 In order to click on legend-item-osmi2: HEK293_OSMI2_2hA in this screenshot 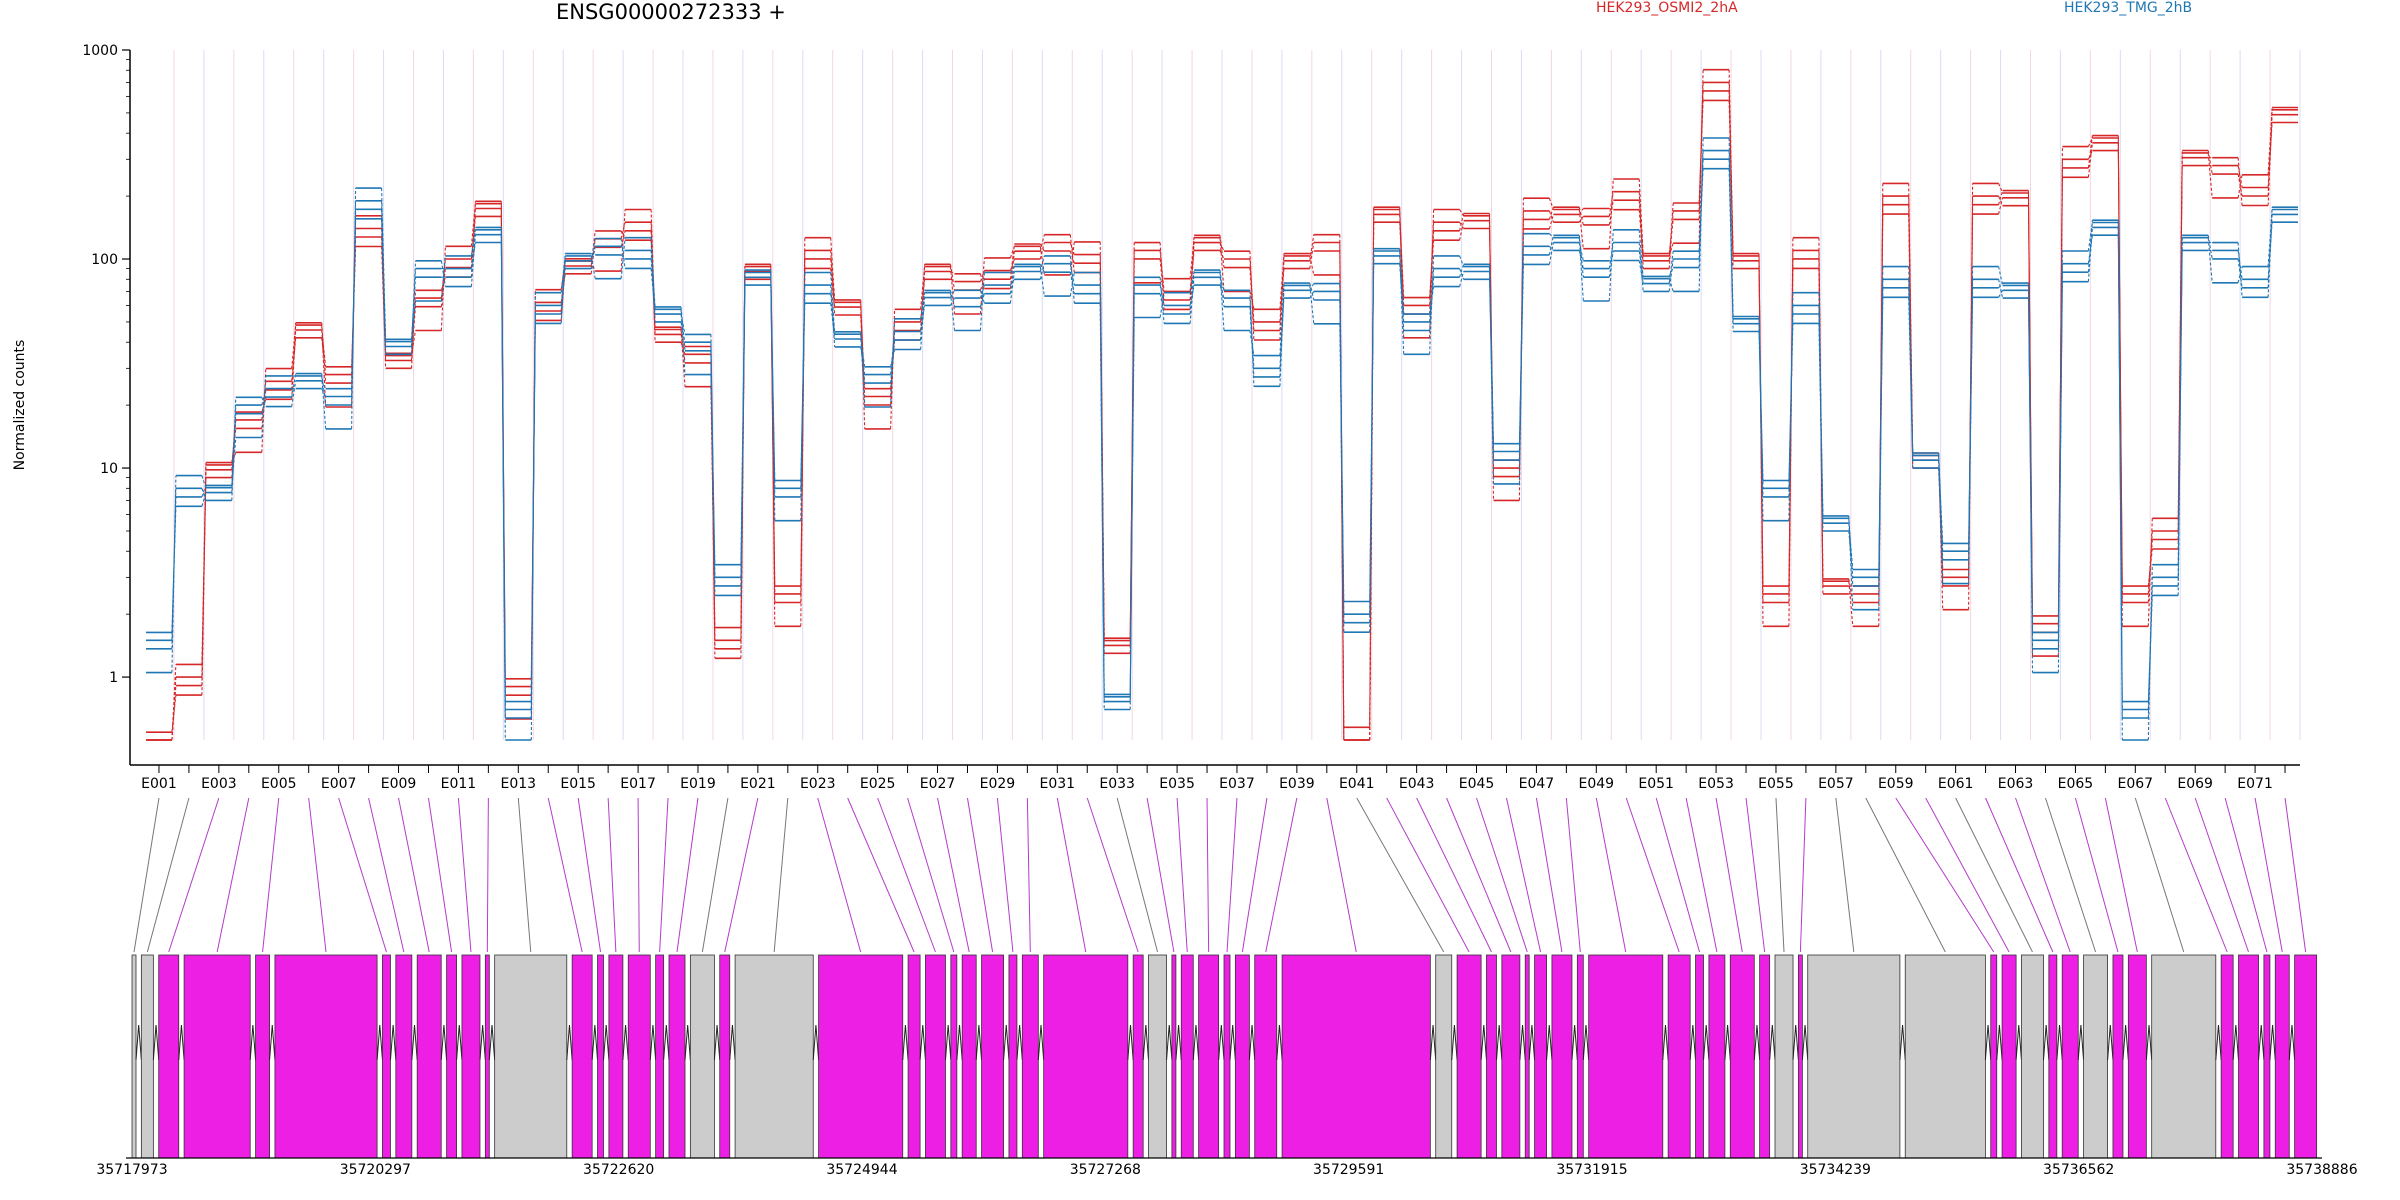, I will do `click(1667, 8)`.